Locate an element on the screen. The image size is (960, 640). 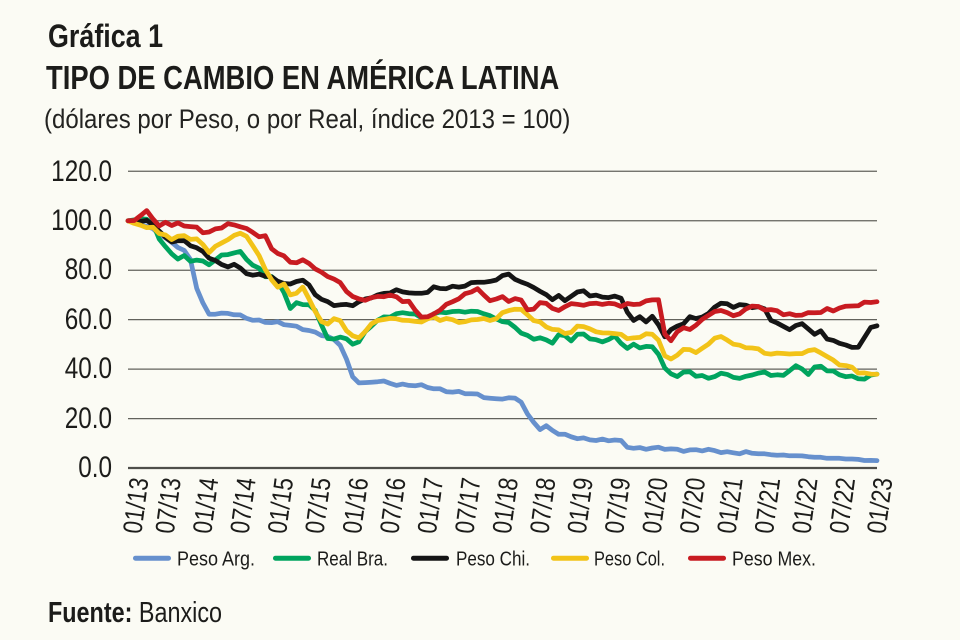
svg-text: Peso Mex. is located at coordinates (774, 558).